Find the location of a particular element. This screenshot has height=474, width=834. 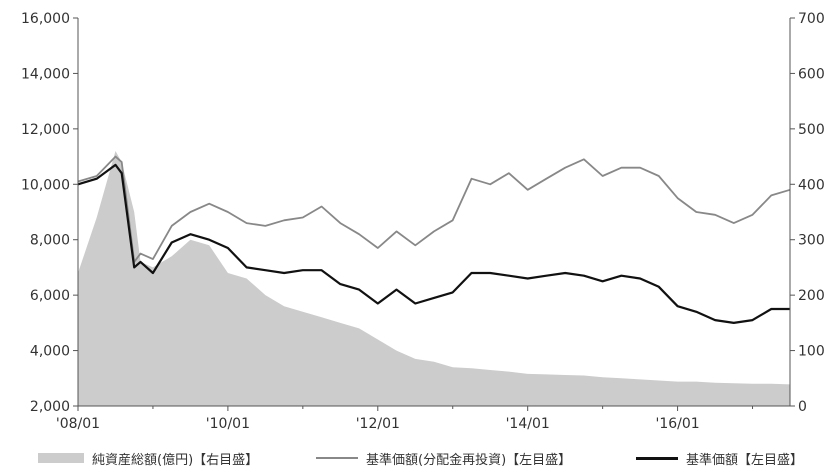

x-tick-label: '16/01 is located at coordinates (677, 424).